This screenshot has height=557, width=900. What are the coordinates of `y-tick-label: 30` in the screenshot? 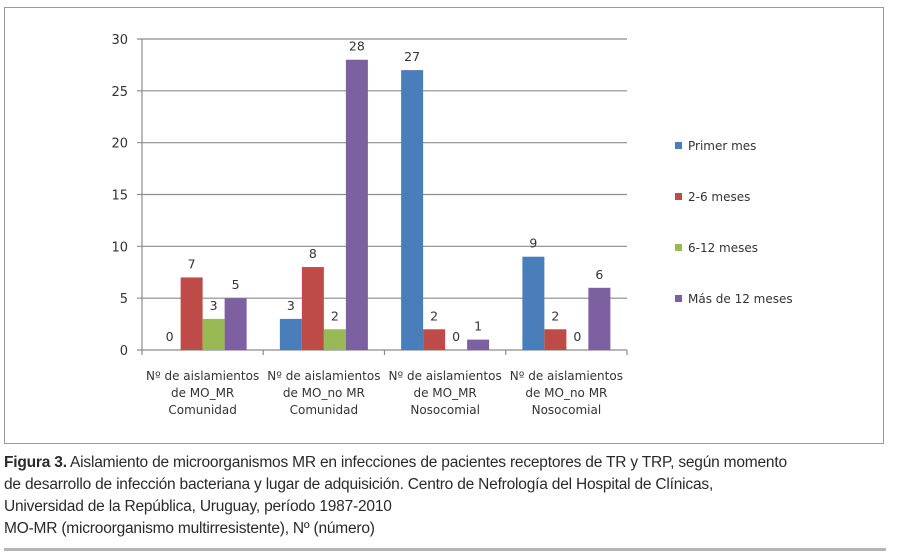 It's located at (119, 40).